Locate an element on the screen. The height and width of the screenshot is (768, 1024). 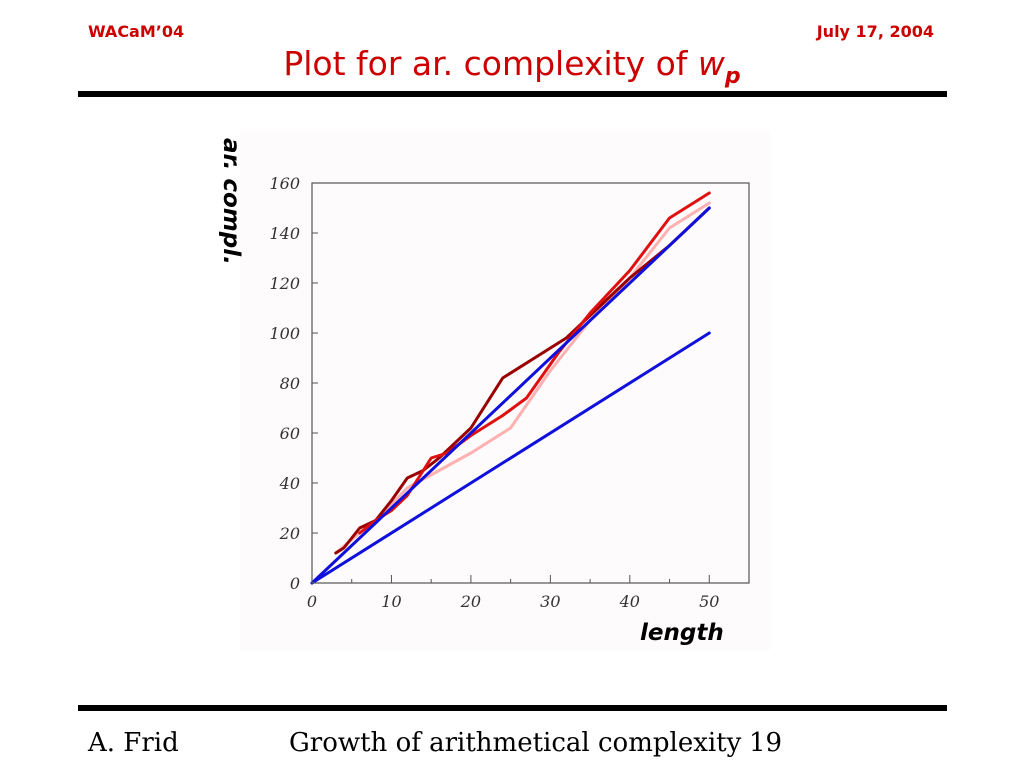
y-tick-label: 60 is located at coordinates (290, 433).